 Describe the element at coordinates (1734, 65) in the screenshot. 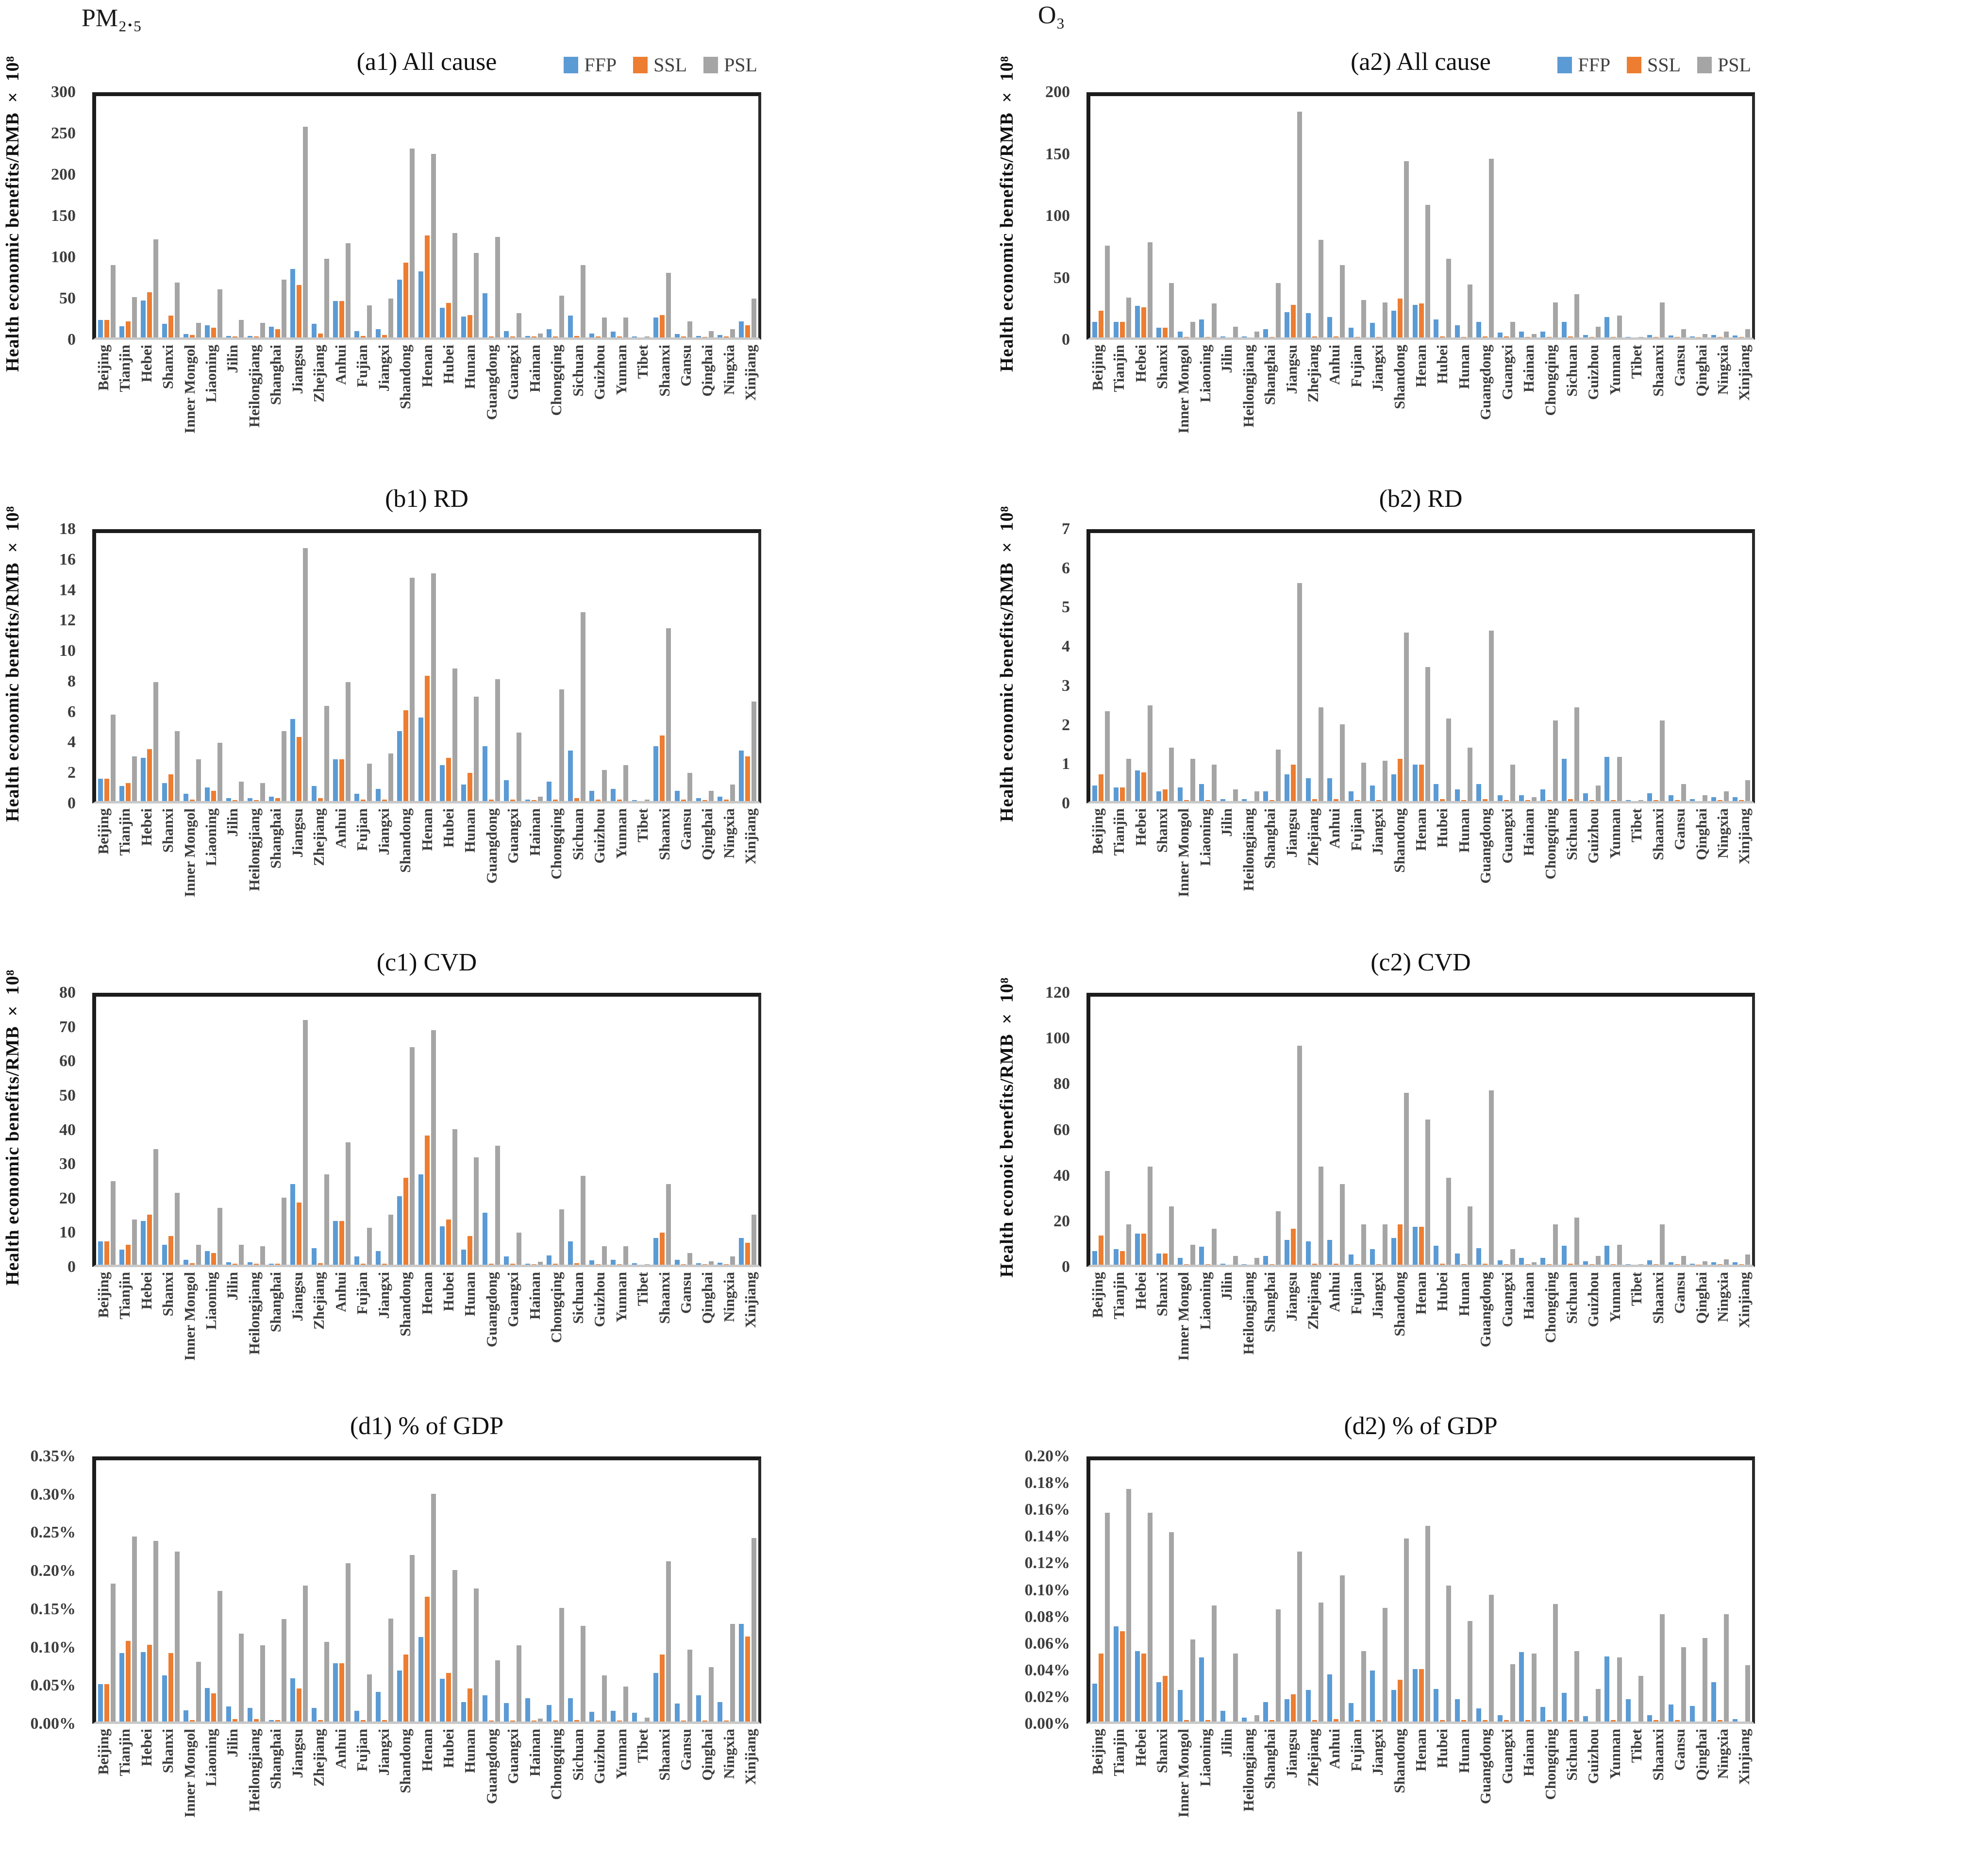

I see `legend-label: PSL` at that location.